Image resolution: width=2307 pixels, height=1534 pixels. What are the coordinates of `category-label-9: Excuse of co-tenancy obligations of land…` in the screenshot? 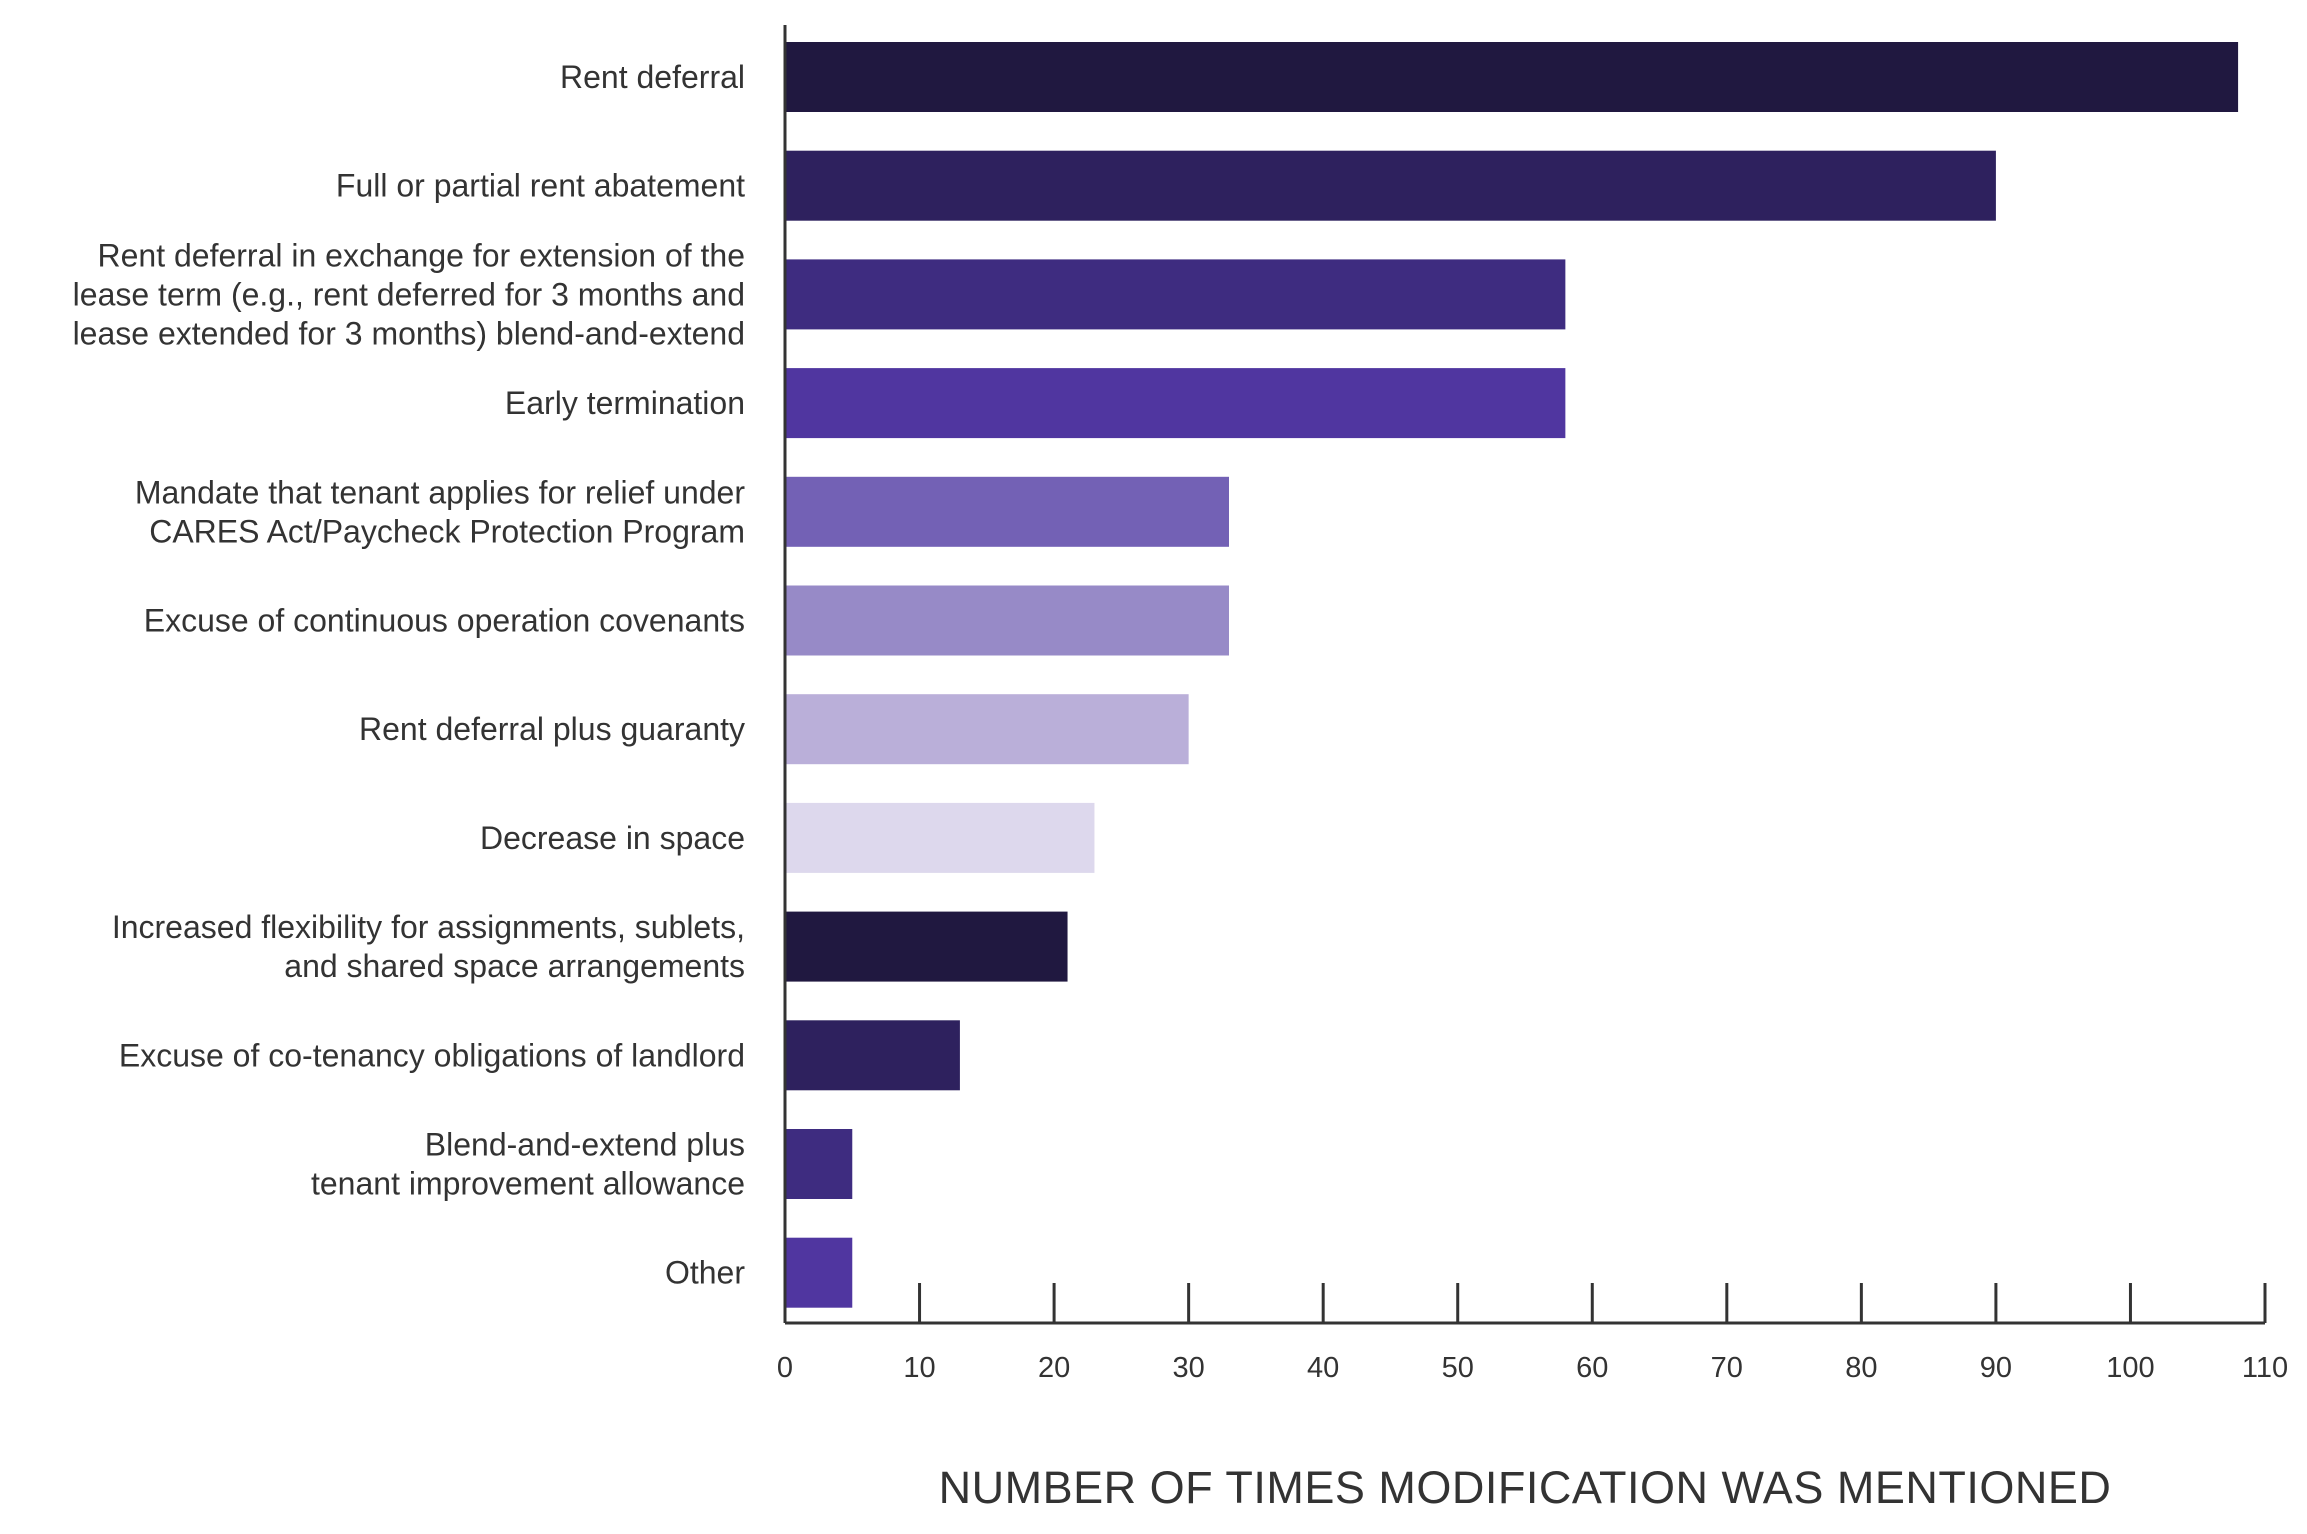 It's located at (432, 1055).